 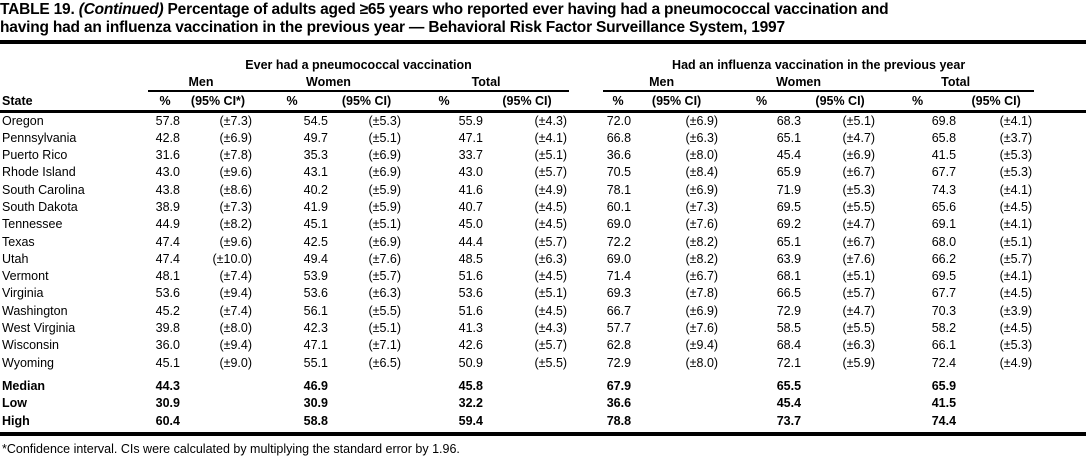 What do you see at coordinates (470, 241) in the screenshot?
I see `percent-value: 44.4` at bounding box center [470, 241].